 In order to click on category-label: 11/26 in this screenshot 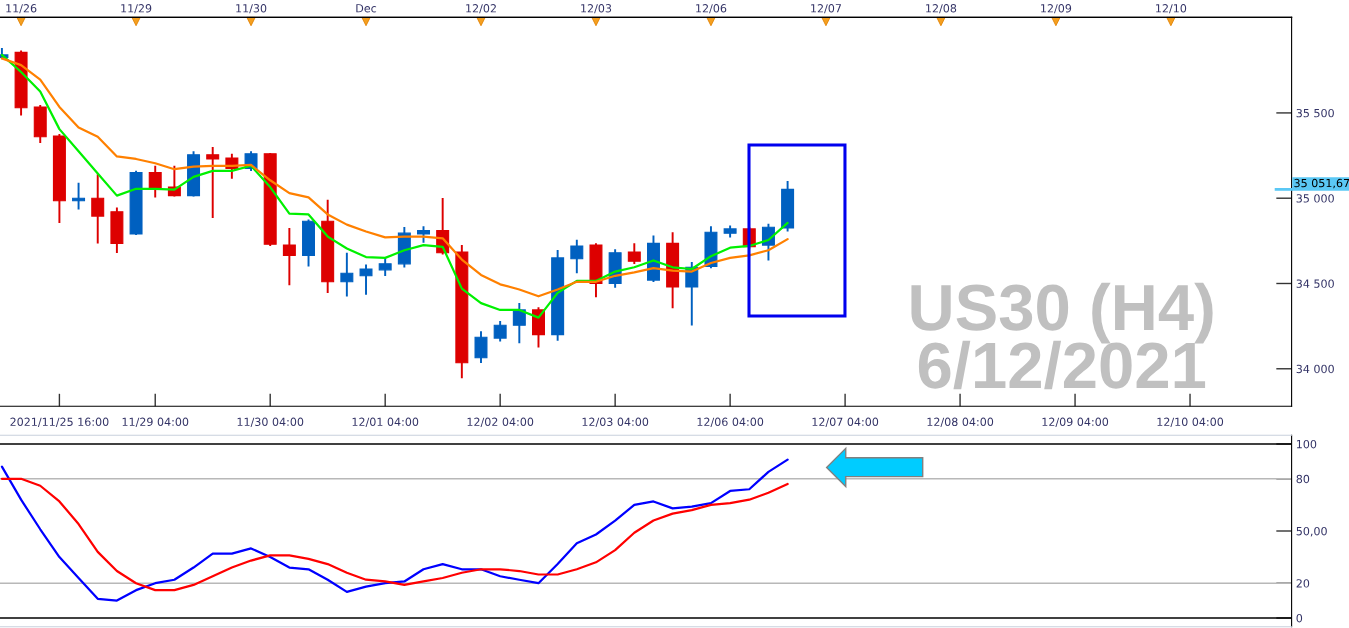, I will do `click(21, 9)`.